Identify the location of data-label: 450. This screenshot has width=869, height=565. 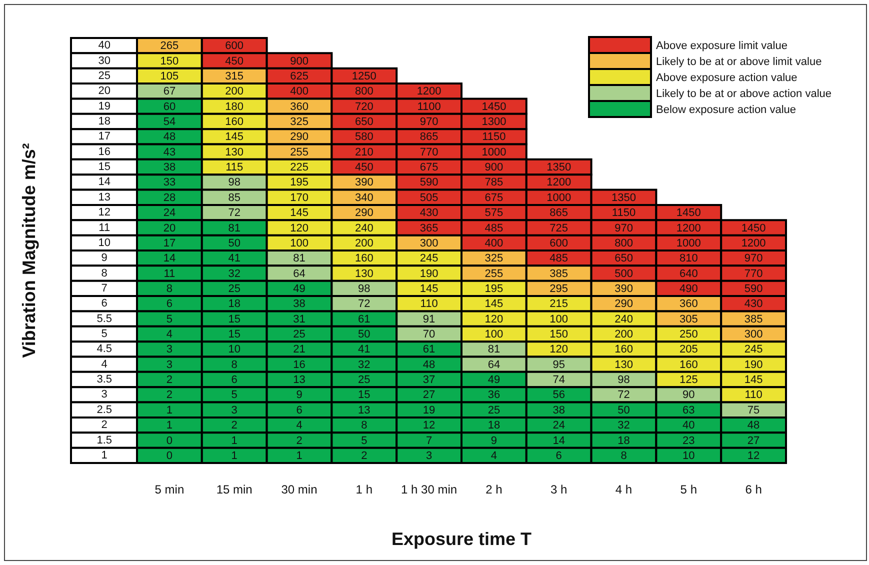
(364, 168).